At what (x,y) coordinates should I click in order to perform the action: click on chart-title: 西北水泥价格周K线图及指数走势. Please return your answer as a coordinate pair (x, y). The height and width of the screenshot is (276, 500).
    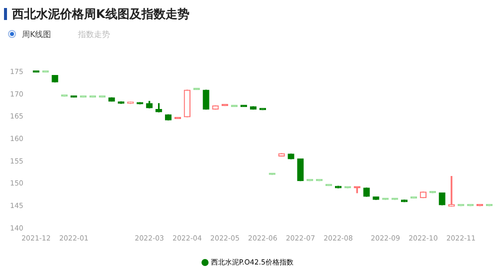
    Looking at the image, I should click on (101, 14).